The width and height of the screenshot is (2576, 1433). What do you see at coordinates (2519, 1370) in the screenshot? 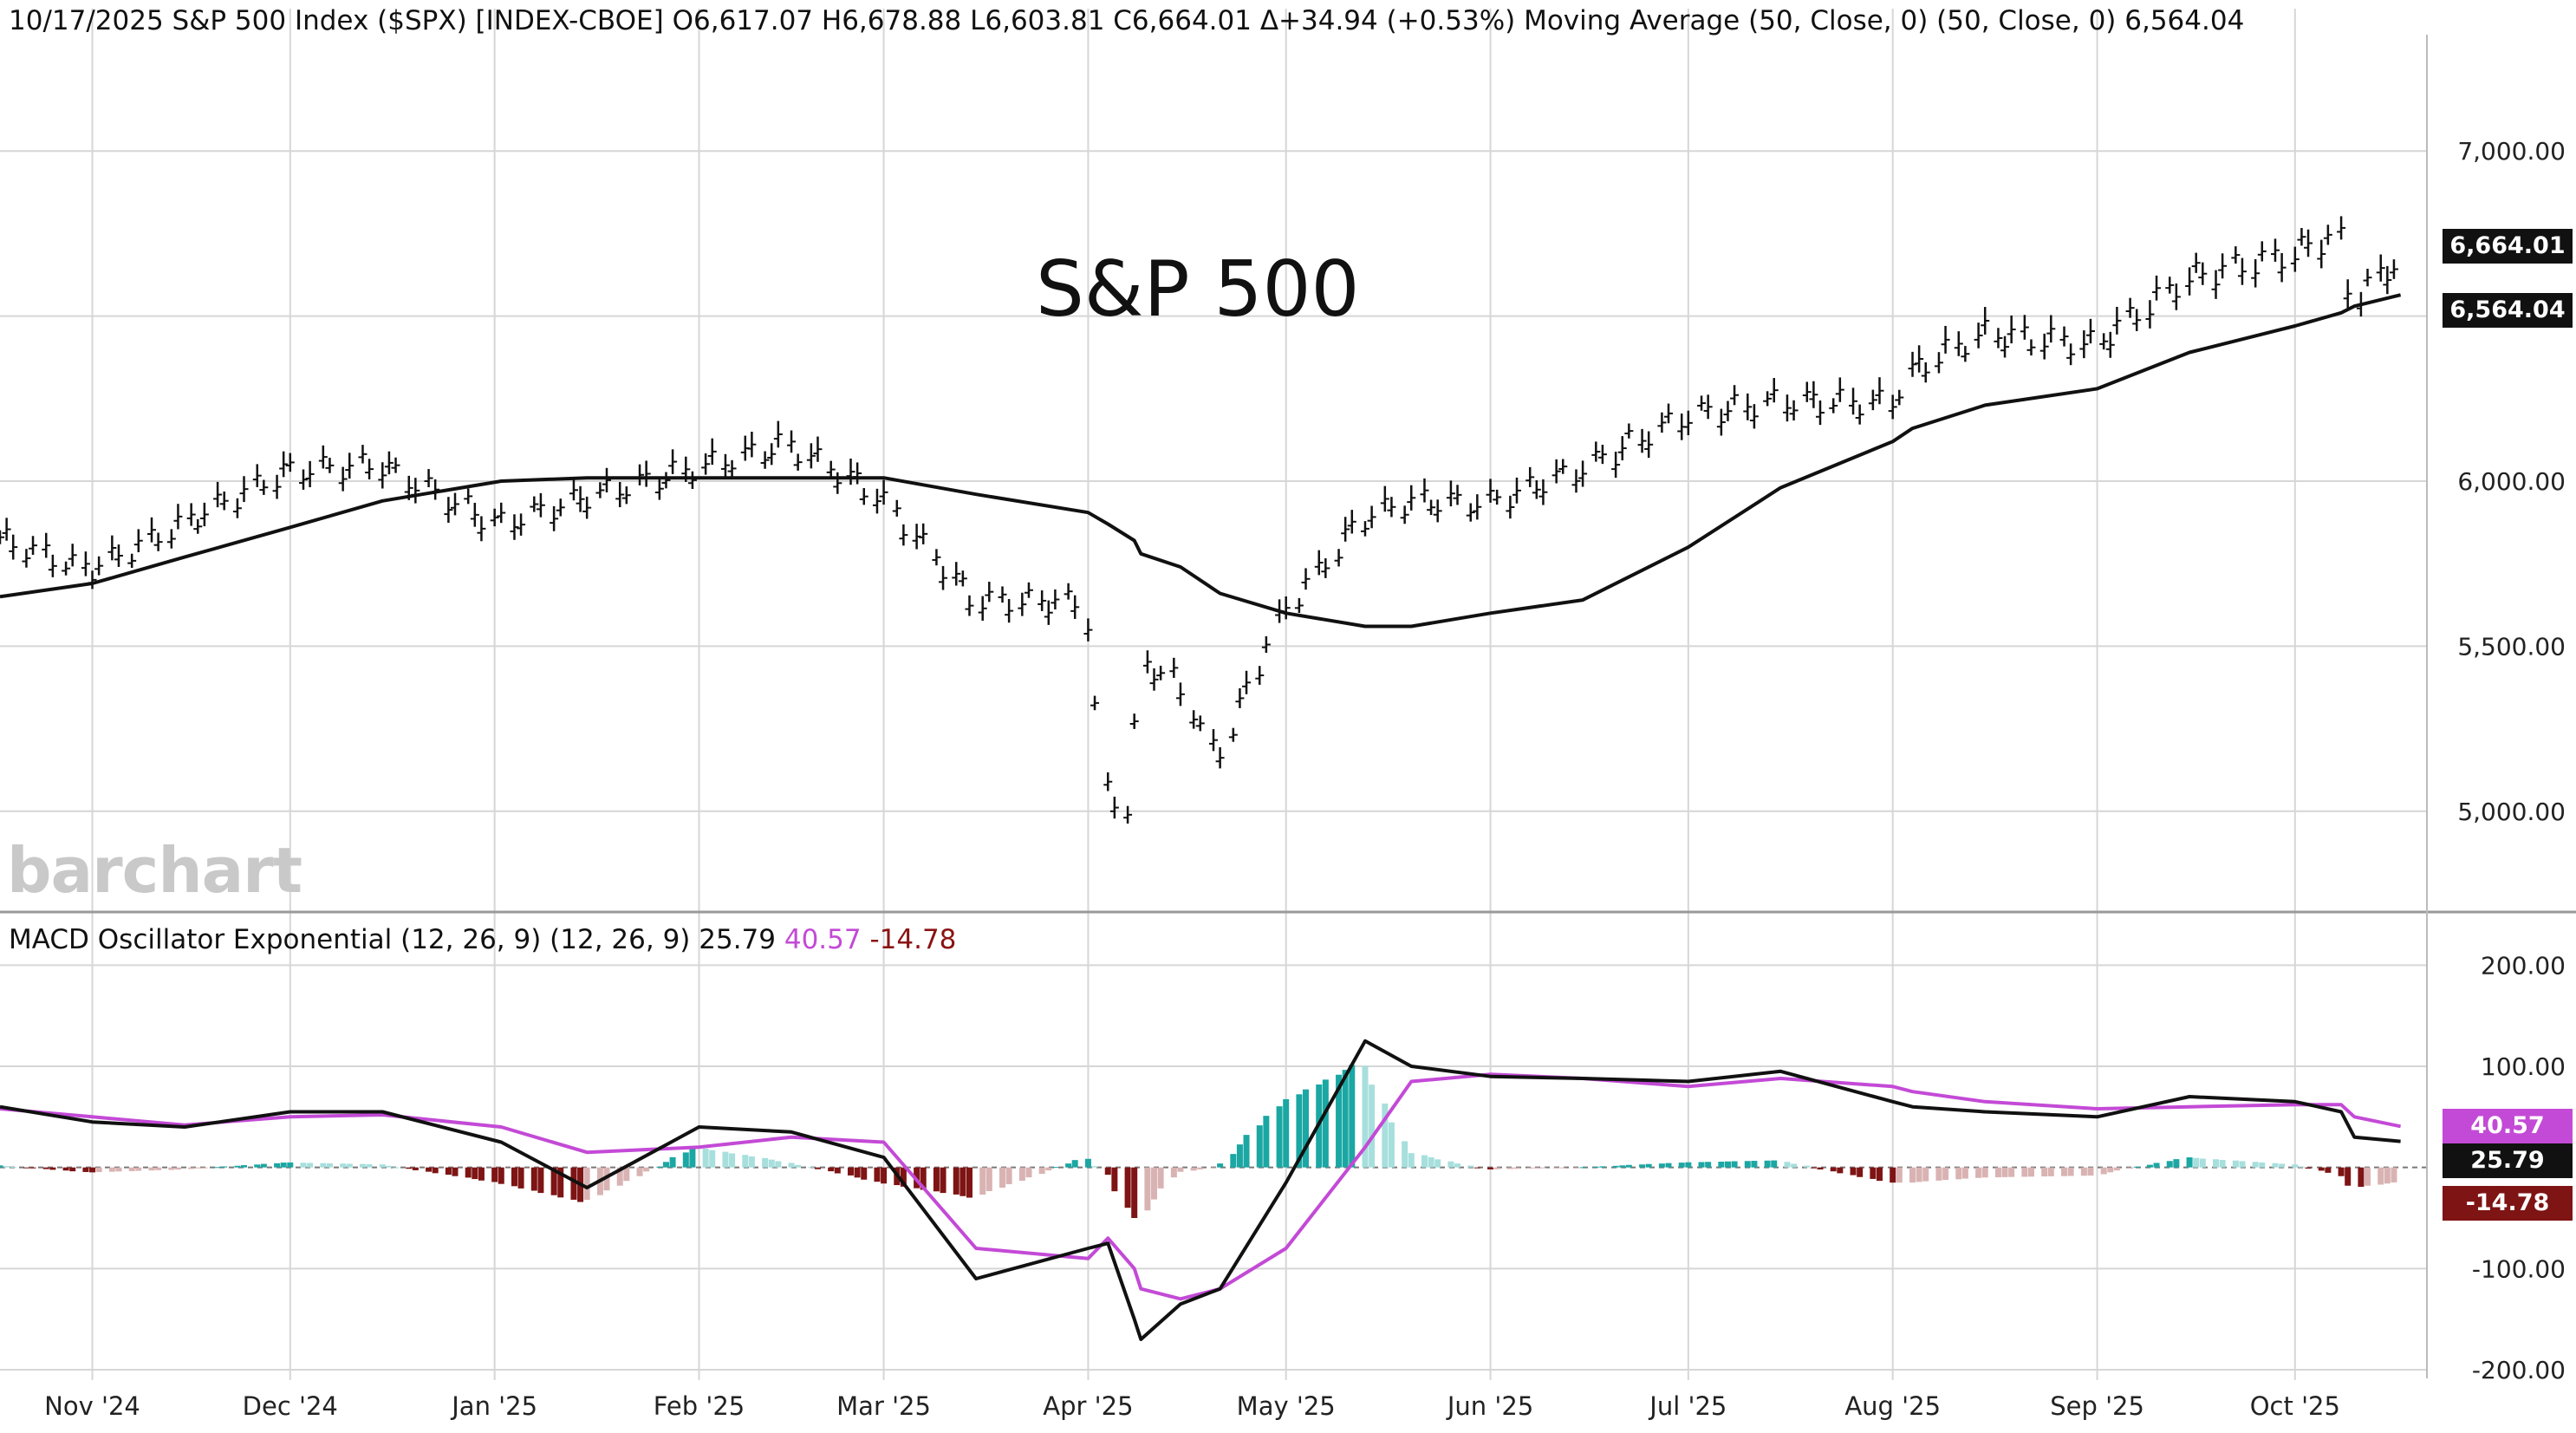
I see `macd-y-tick-label: -200.00` at bounding box center [2519, 1370].